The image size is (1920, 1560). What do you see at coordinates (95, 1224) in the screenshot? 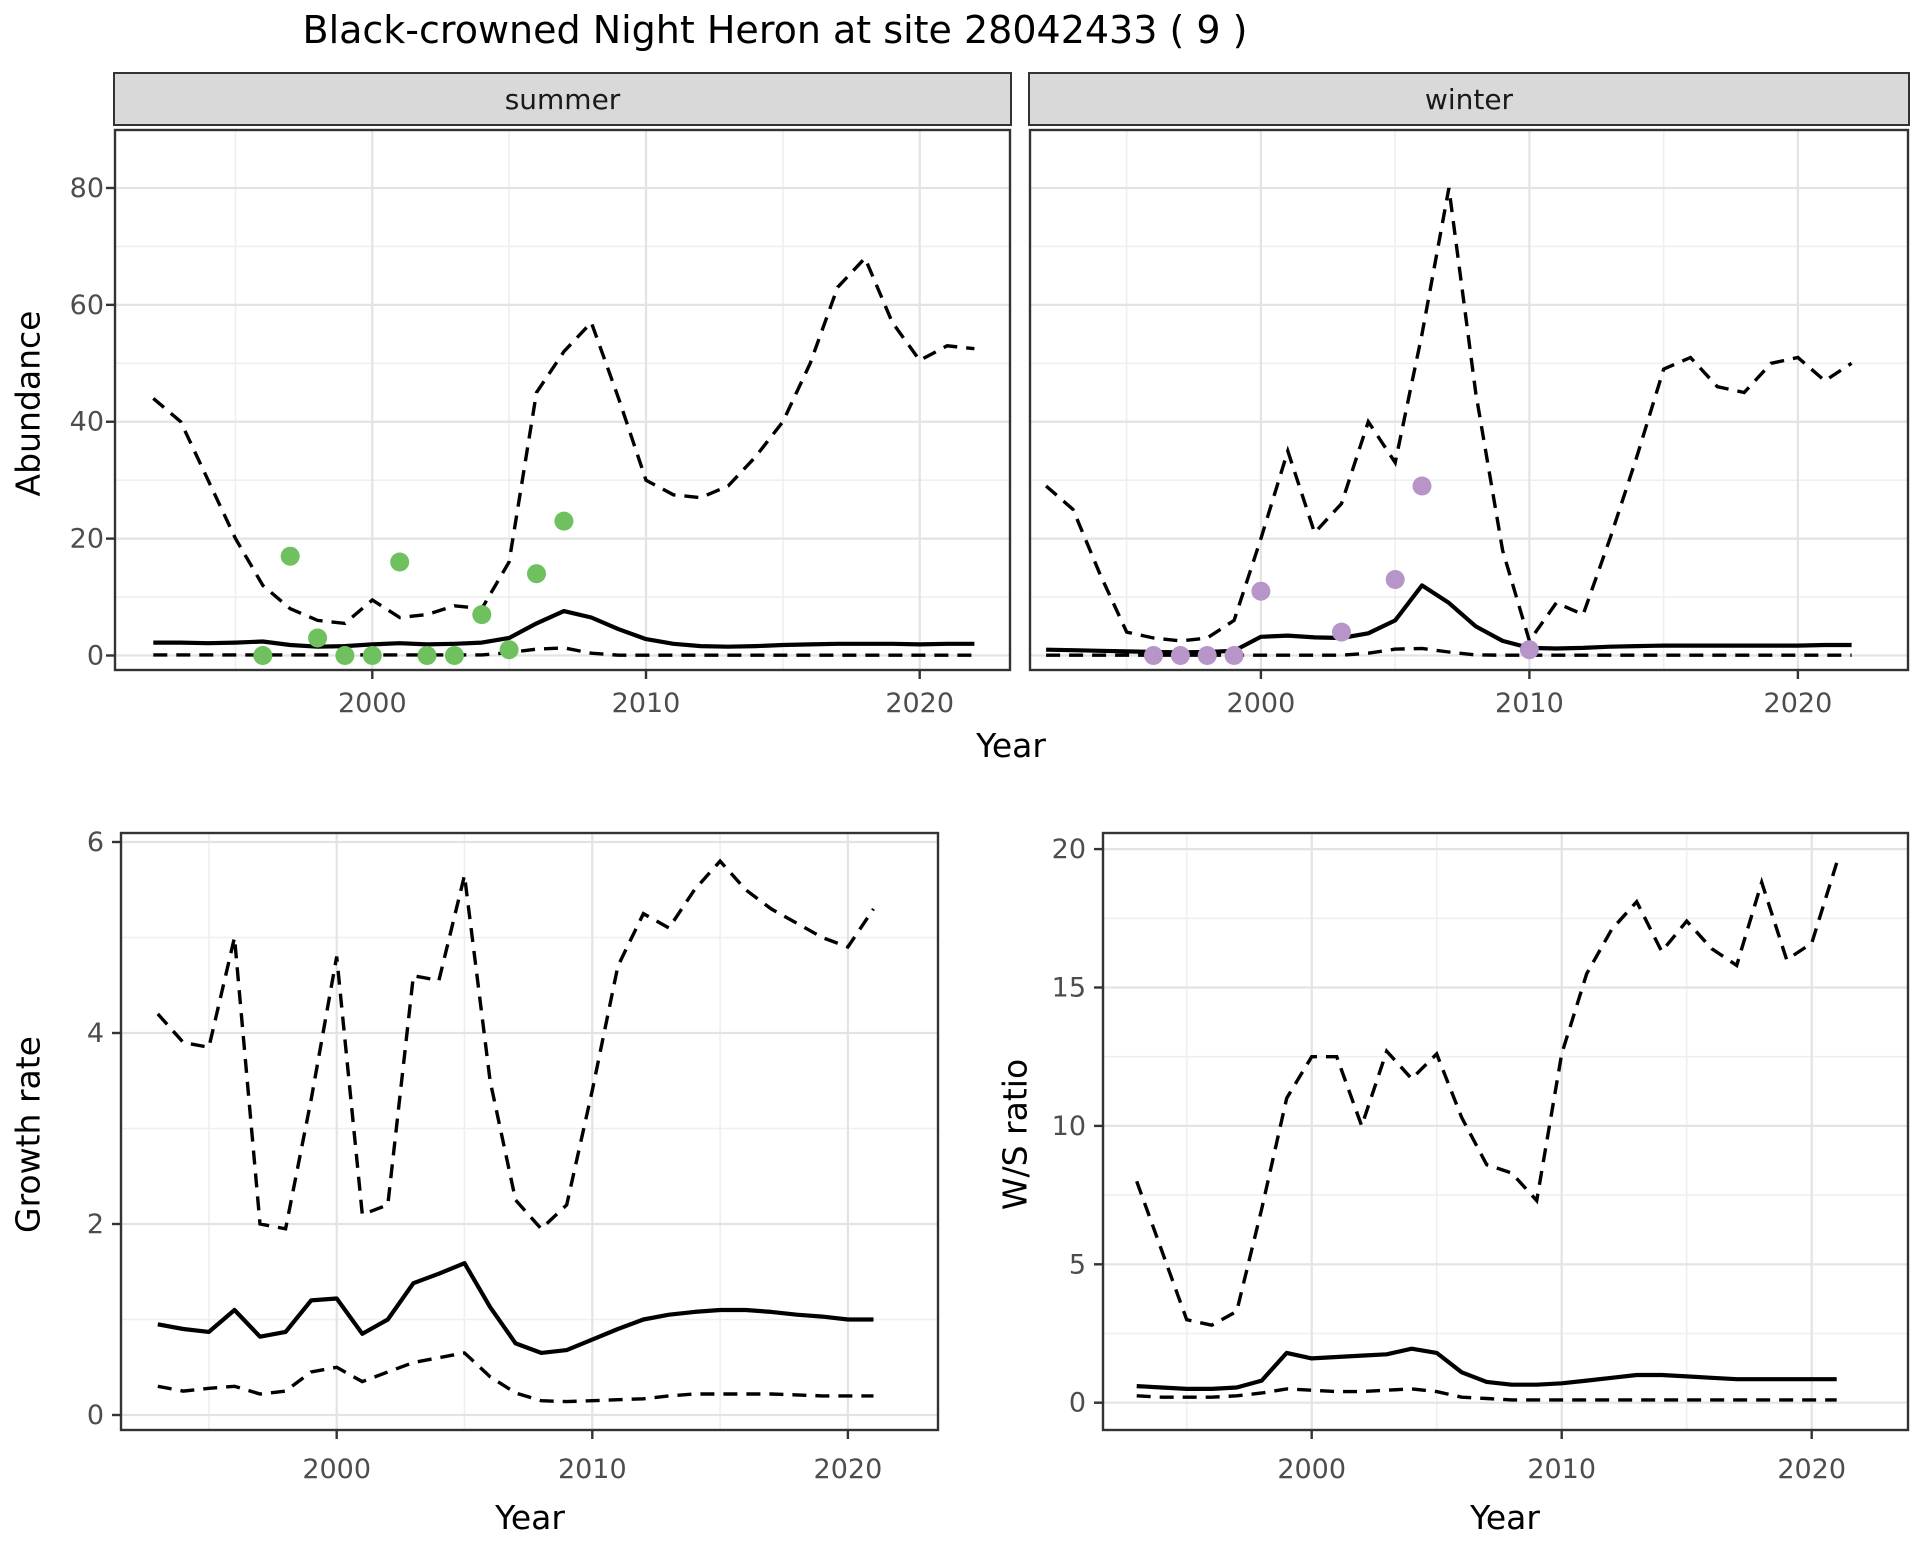
I see `y-tick-label: 2` at bounding box center [95, 1224].